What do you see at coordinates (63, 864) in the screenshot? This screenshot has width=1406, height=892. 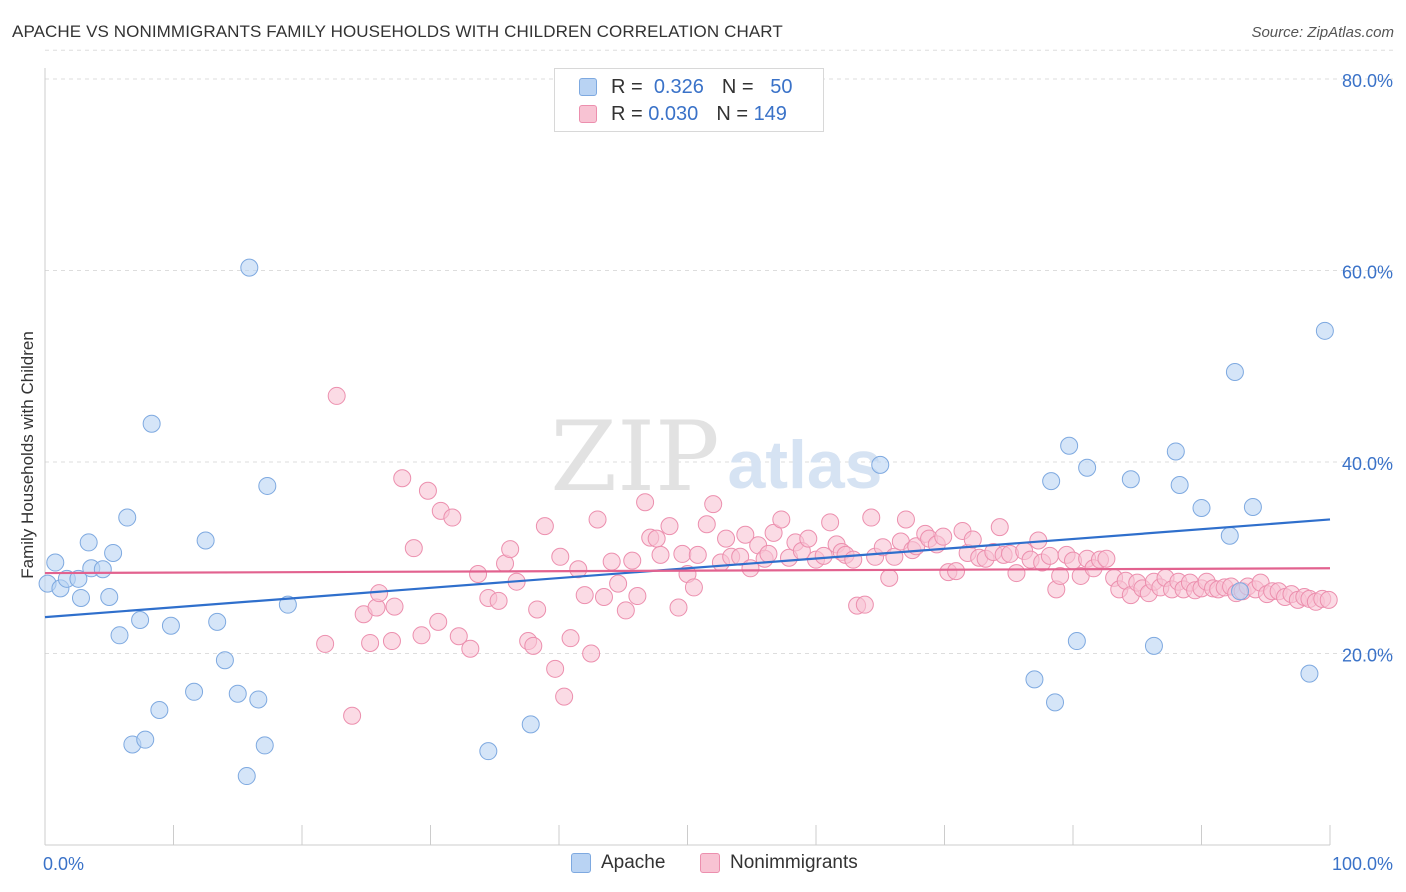 I see `x-tick-label-0: 0.0%` at bounding box center [63, 864].